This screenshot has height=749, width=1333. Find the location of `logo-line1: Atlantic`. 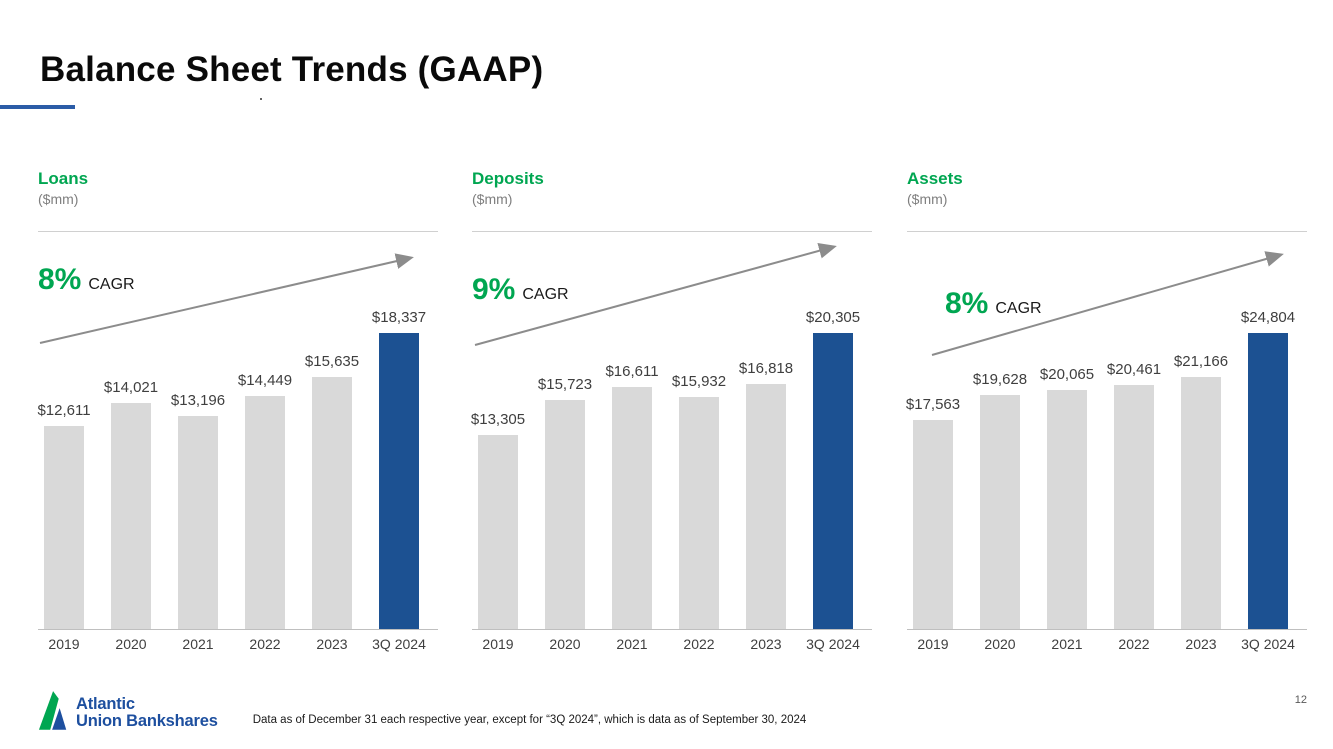

logo-line1: Atlantic is located at coordinates (105, 704).